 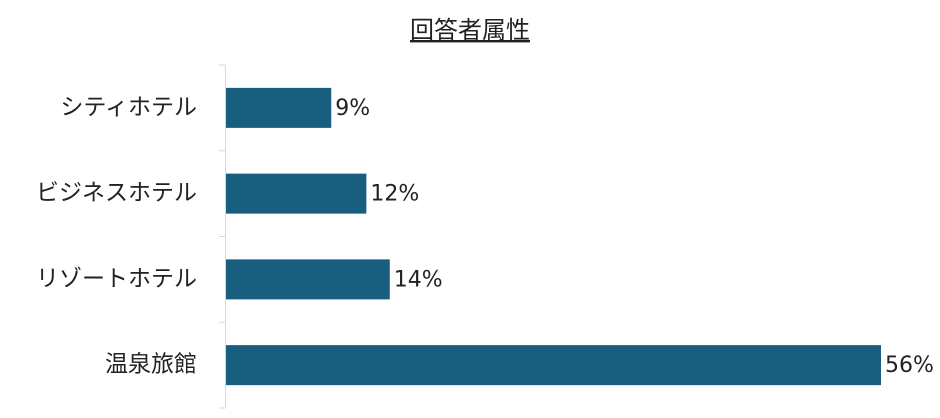 What do you see at coordinates (128, 107) in the screenshot?
I see `y-tick-label: シティホテル` at bounding box center [128, 107].